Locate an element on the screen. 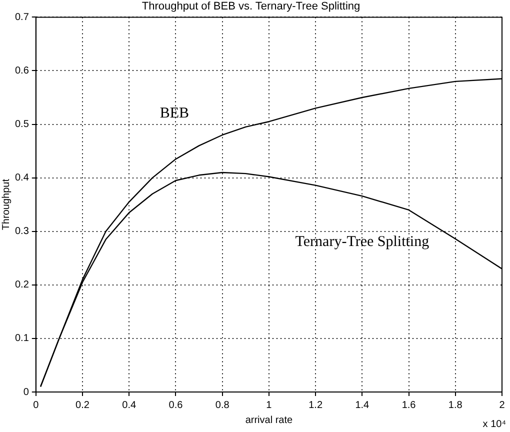 The height and width of the screenshot is (432, 510). y-axis-title: Throughput is located at coordinates (6, 204).